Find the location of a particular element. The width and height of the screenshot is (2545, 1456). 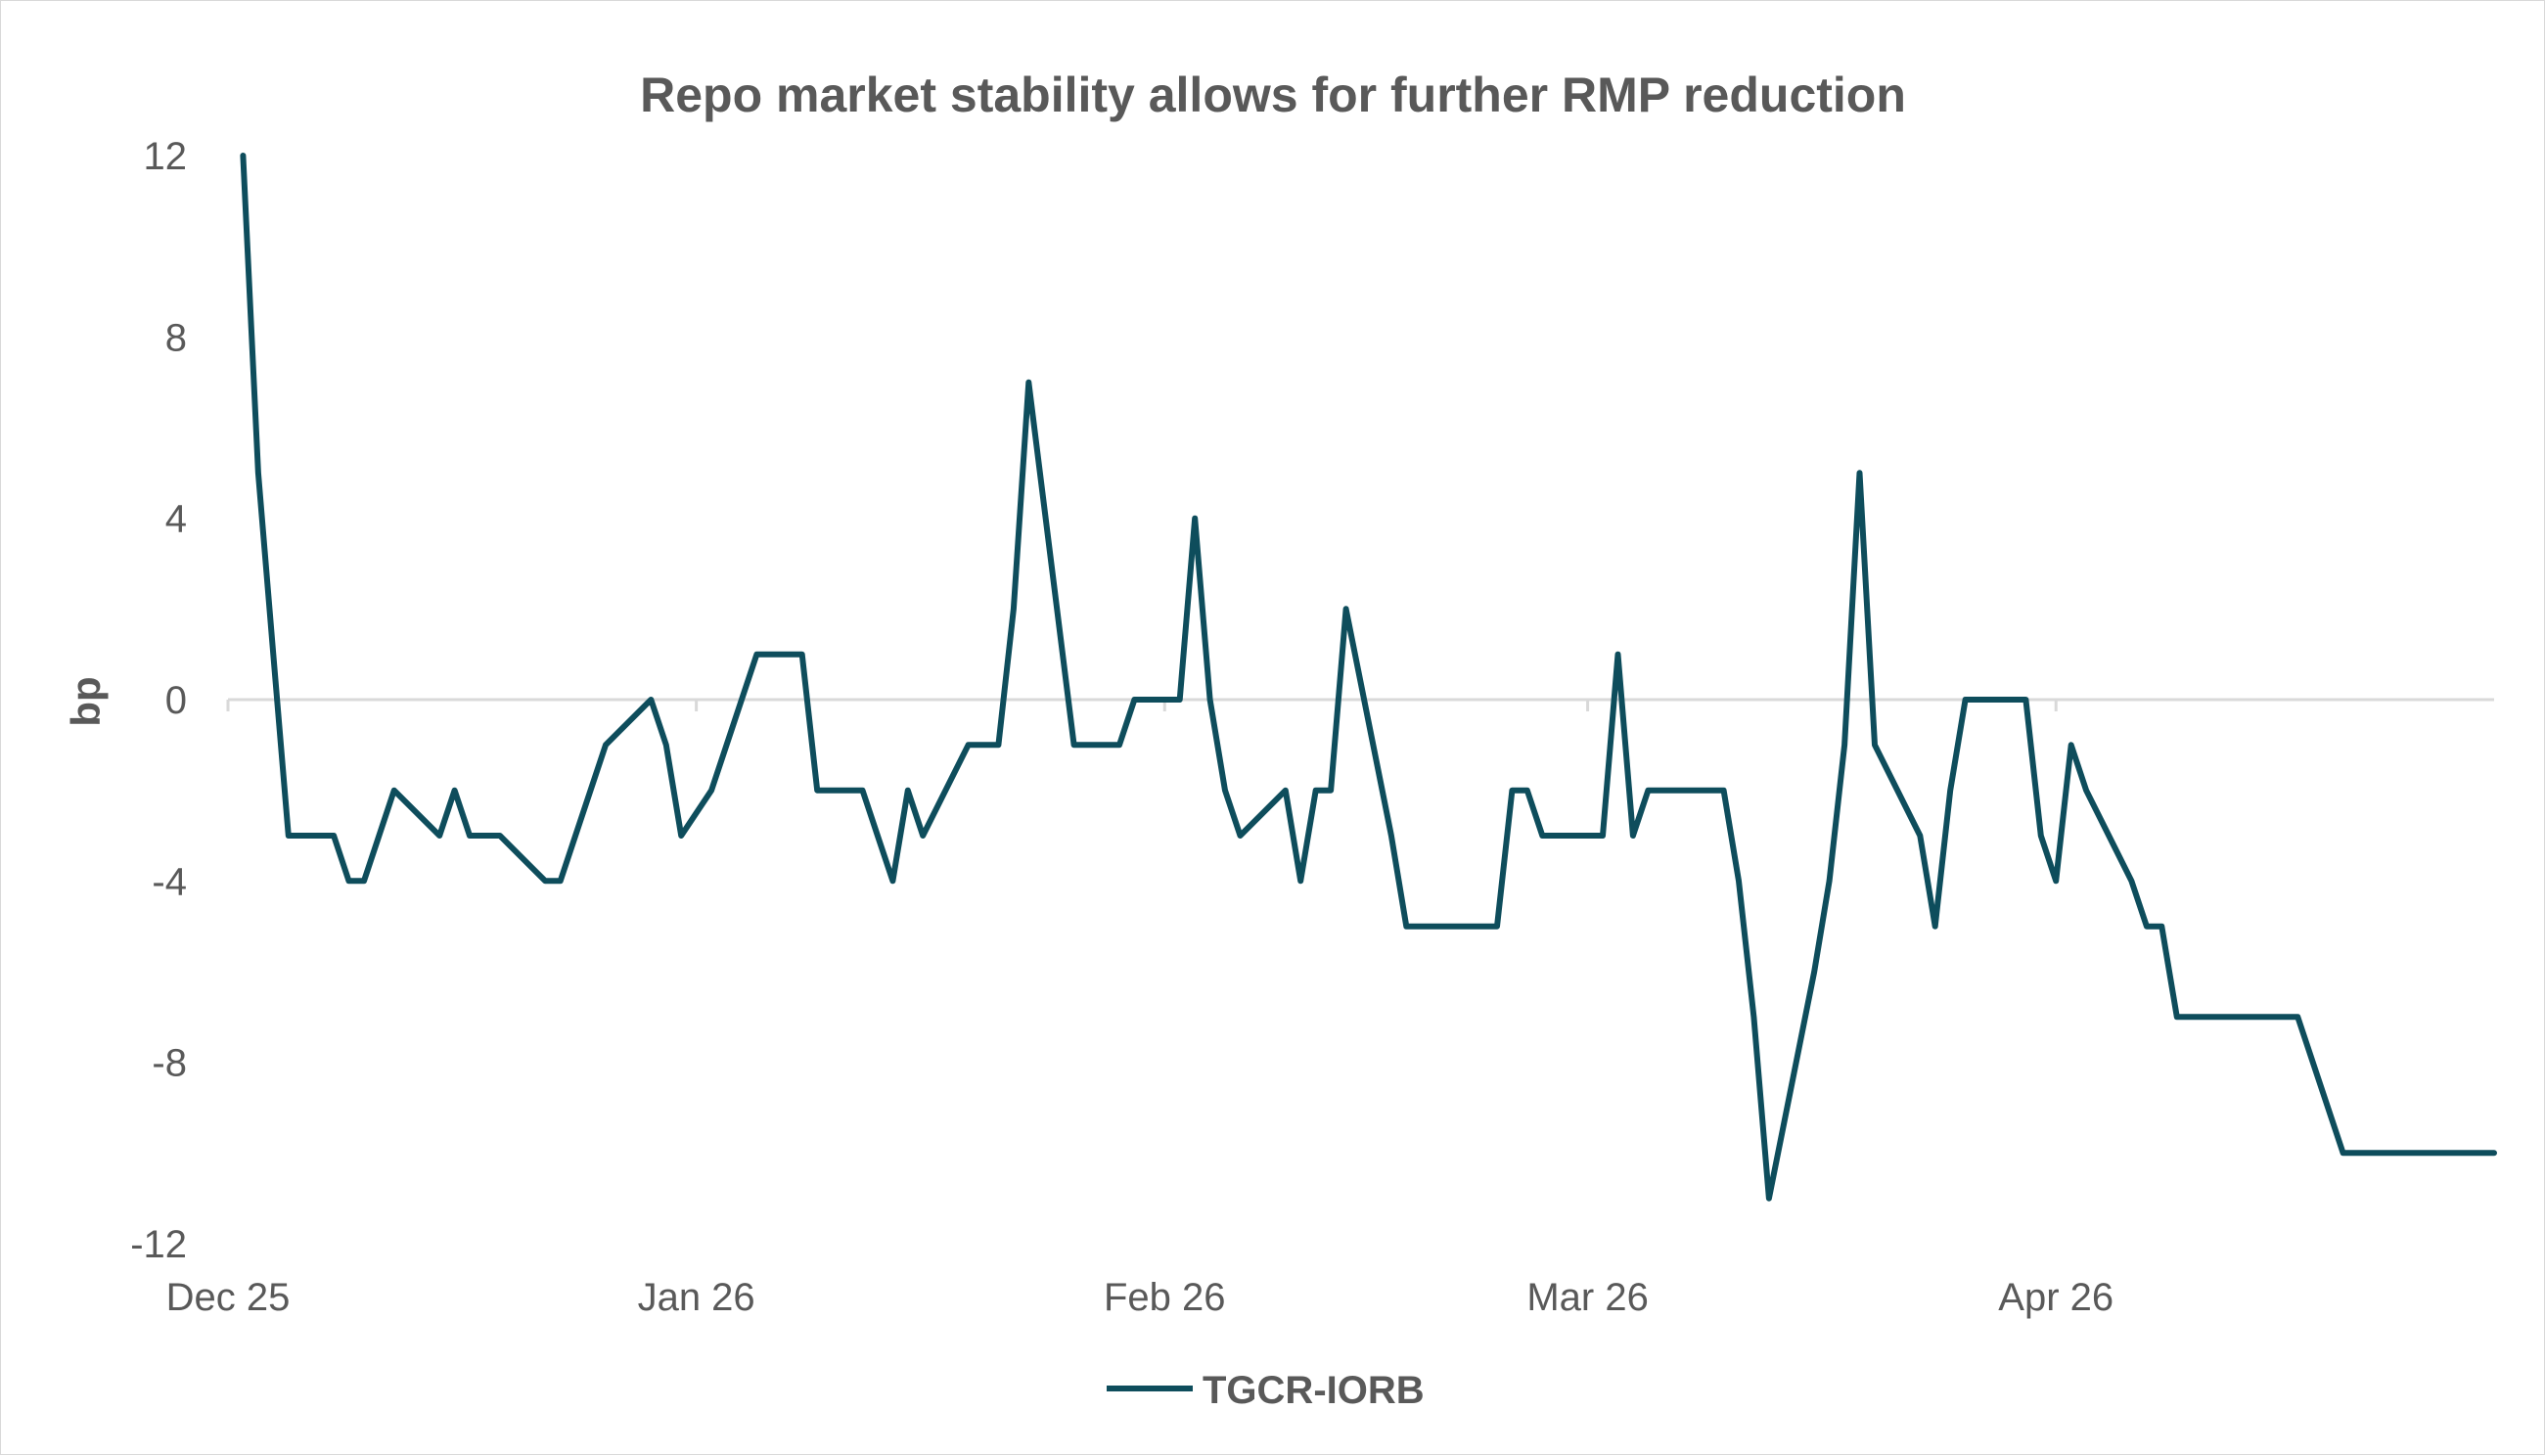

y-tick-label: 4 is located at coordinates (176, 519).